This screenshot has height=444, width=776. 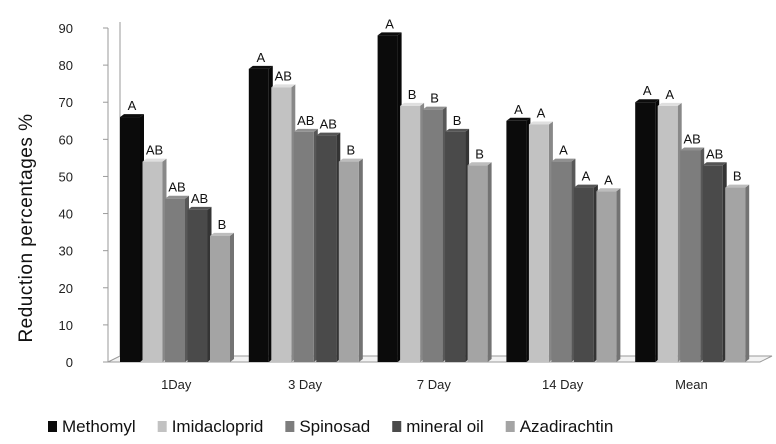 What do you see at coordinates (66, 325) in the screenshot?
I see `y-tick-label: 10` at bounding box center [66, 325].